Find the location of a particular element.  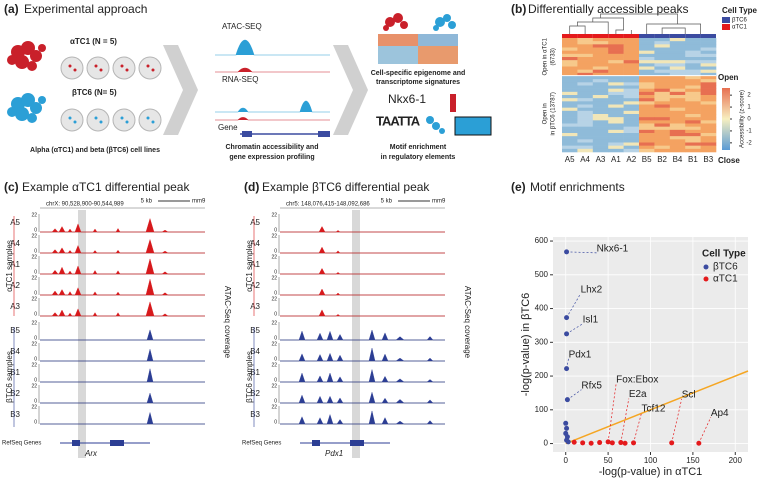

text: A1 is located at coordinates (15, 264).